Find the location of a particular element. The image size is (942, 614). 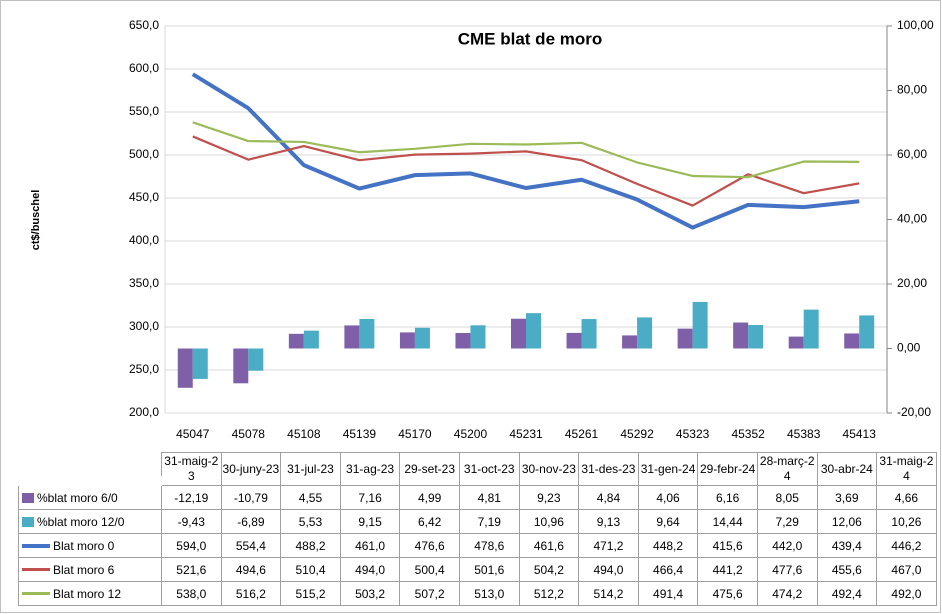

table-header: 30-abr-24 is located at coordinates (847, 469).